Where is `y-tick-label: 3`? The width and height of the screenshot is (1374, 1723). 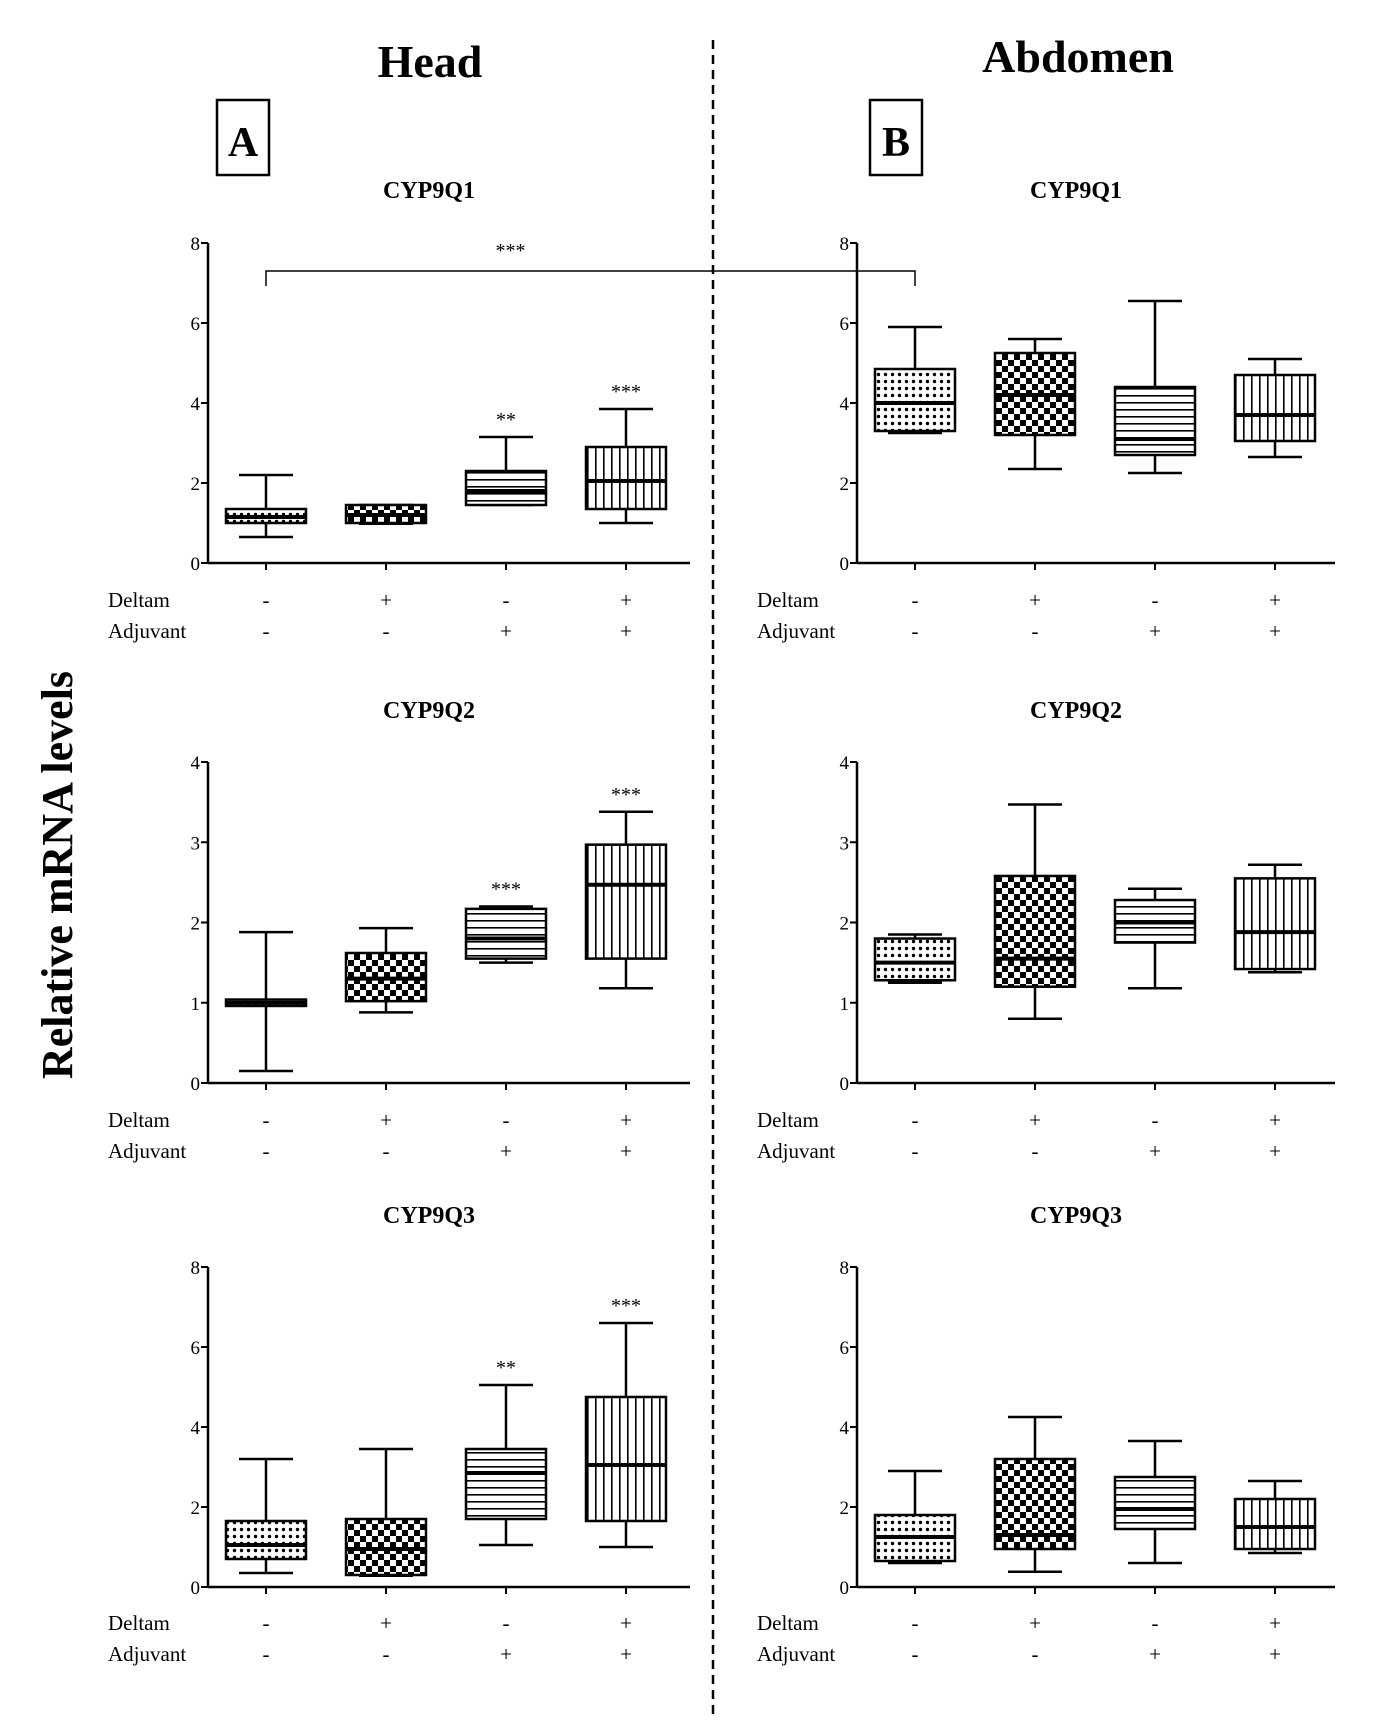
y-tick-label: 3 is located at coordinates (845, 843).